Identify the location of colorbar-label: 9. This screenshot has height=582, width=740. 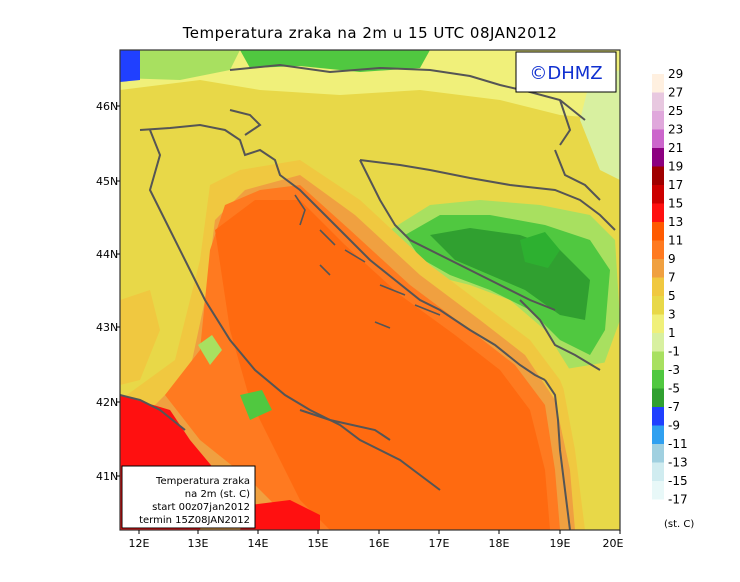
(672, 259).